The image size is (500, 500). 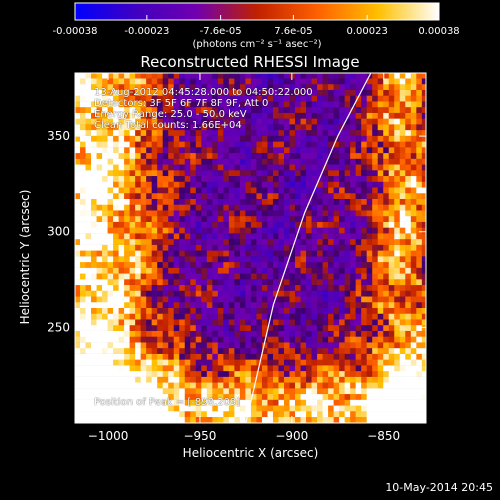 I want to click on annotation-detectors: Detectors: 3F 5F 6F 7F 8F 9F, Att 0, so click(x=181, y=103).